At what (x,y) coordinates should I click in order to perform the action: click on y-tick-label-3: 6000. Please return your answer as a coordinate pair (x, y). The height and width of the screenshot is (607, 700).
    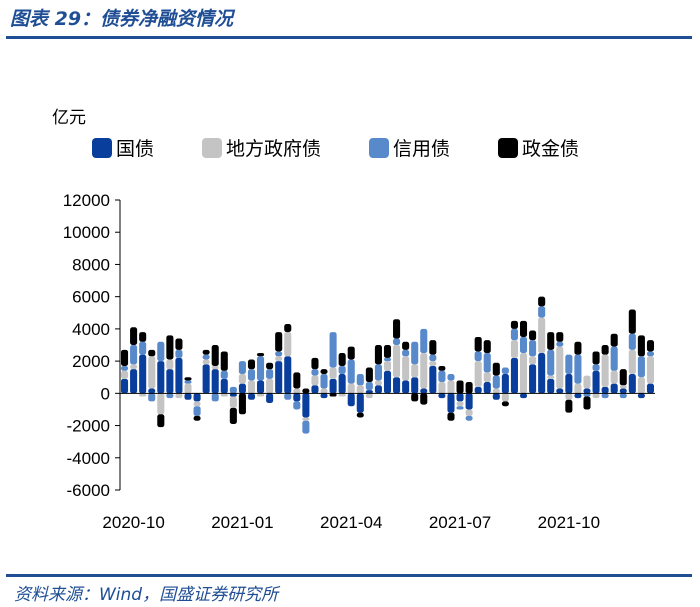
    Looking at the image, I should click on (91, 297).